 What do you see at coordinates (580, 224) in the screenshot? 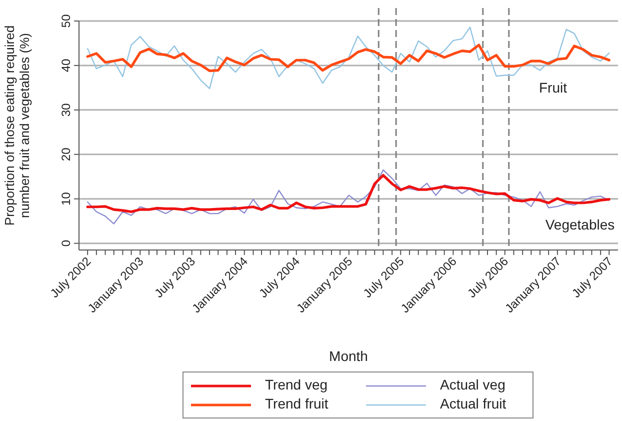
I see `annotation: Vegetables` at bounding box center [580, 224].